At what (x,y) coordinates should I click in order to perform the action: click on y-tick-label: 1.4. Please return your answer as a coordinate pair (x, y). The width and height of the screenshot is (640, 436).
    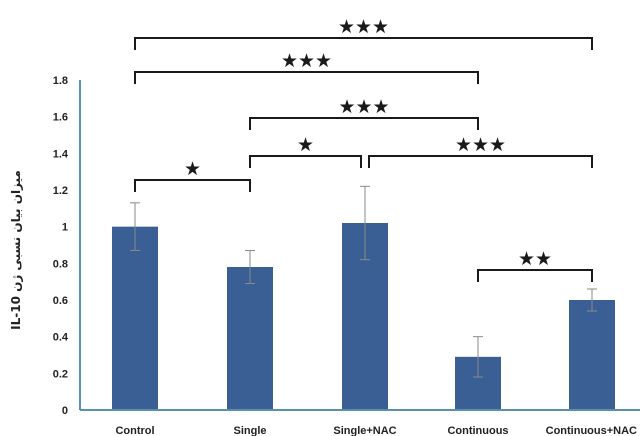
    Looking at the image, I should click on (61, 154).